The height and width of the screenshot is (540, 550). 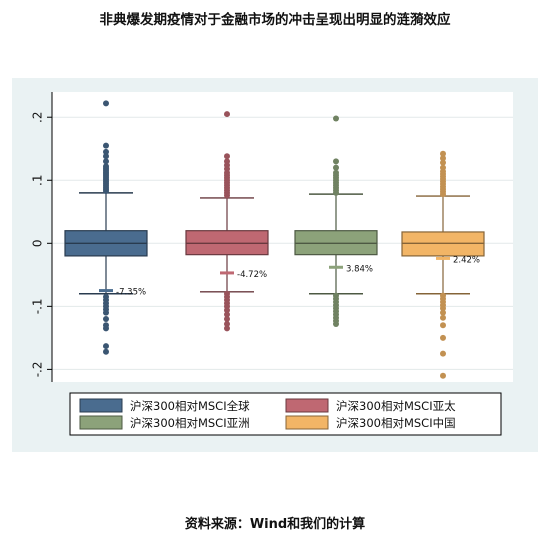 I want to click on y-axis: -.2 -.1 0 .1 .2, so click(x=42, y=237).